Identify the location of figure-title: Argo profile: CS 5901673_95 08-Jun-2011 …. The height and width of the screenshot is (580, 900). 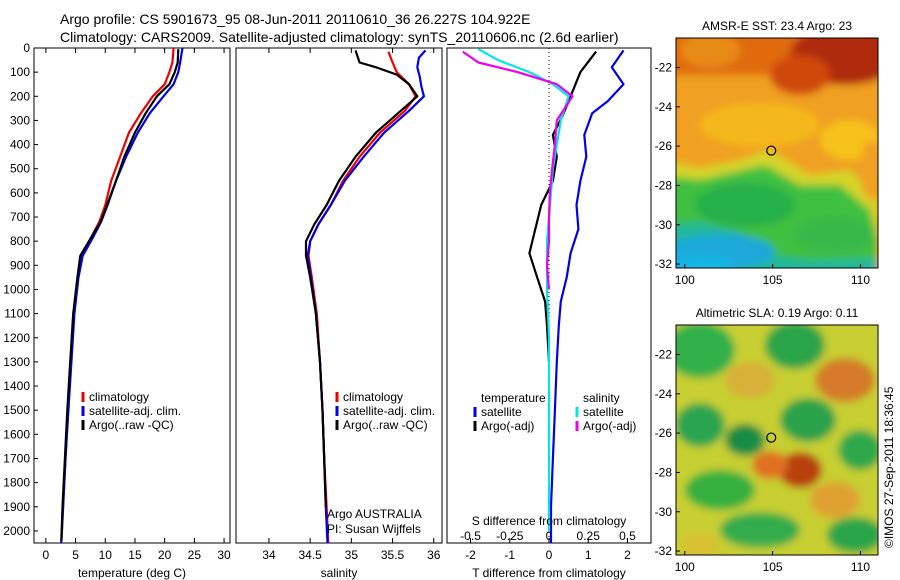
(295, 19).